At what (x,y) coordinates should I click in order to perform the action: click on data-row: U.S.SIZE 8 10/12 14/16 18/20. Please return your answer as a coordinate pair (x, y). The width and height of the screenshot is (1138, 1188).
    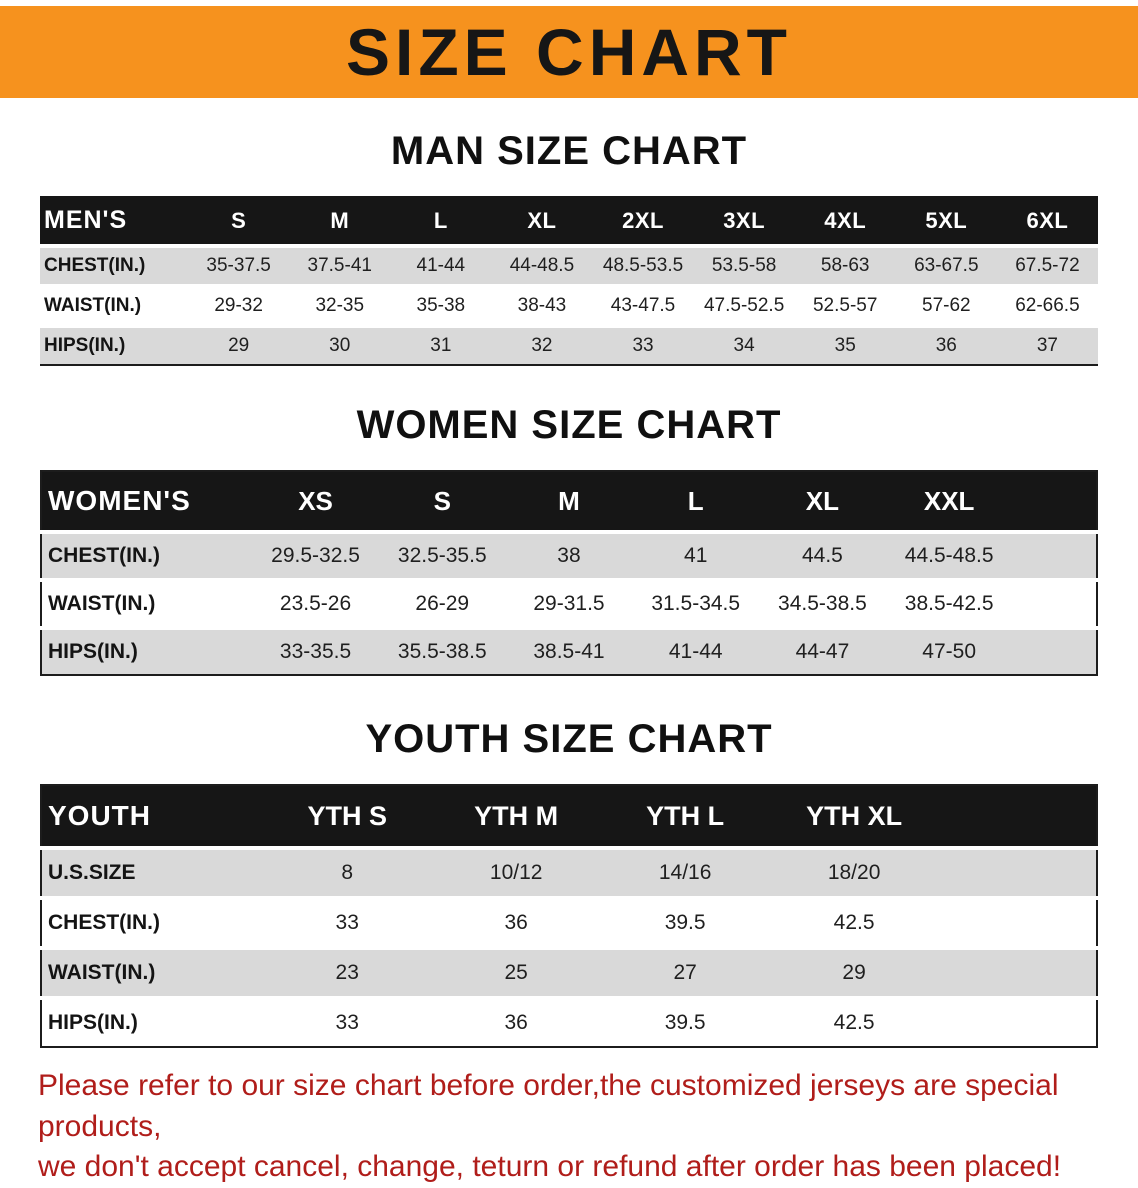
    Looking at the image, I should click on (569, 873).